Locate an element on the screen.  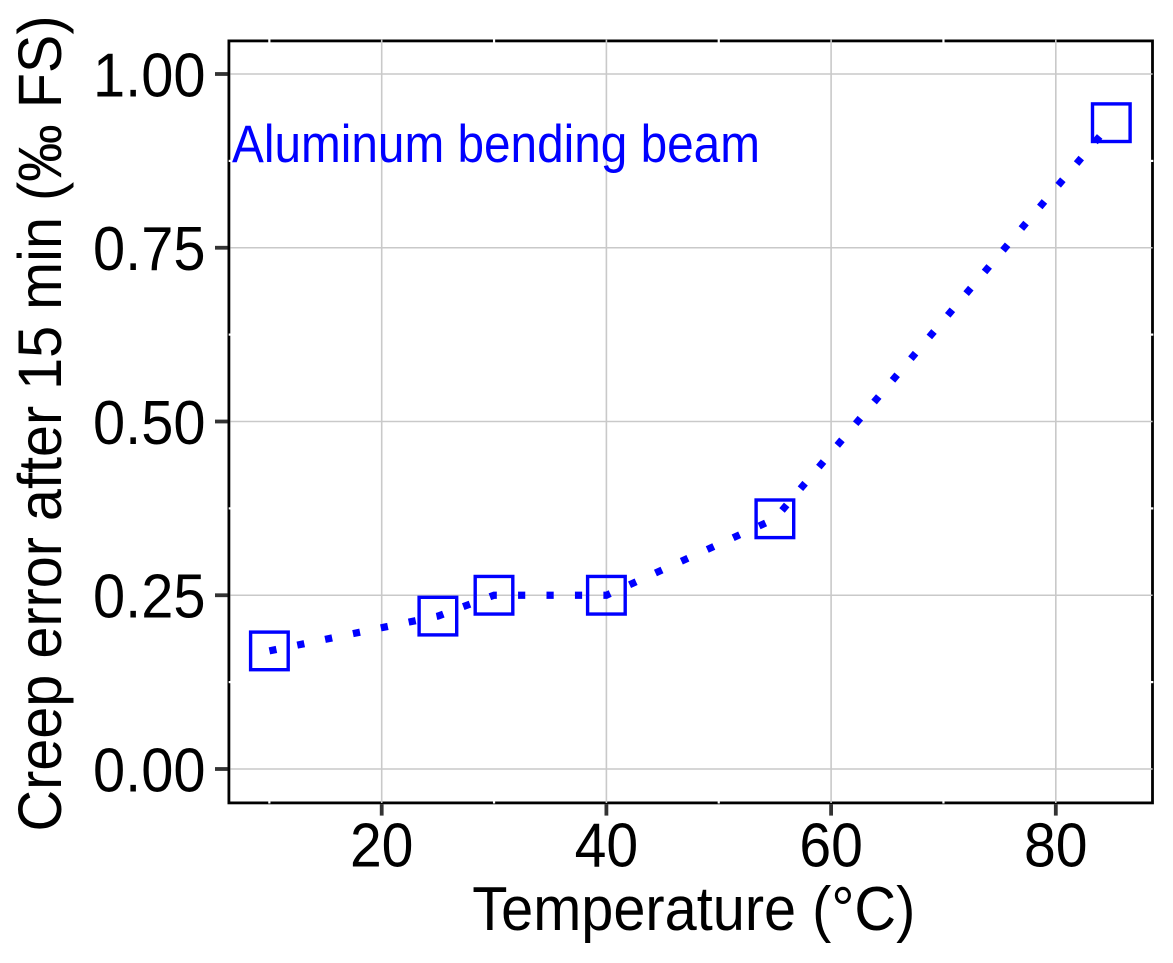
svg-text: 20 is located at coordinates (382, 846).